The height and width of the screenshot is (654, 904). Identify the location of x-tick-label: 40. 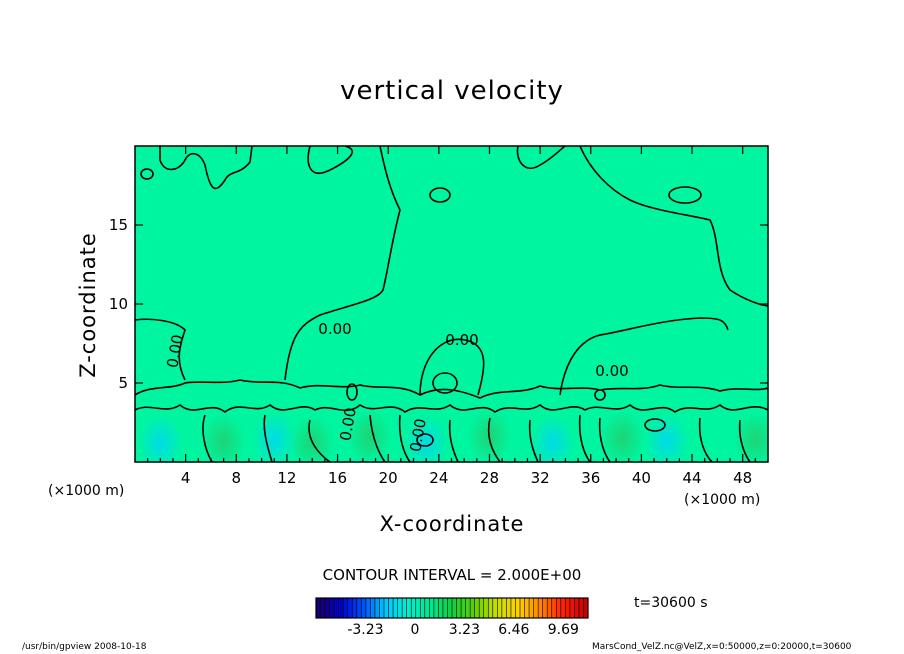
(641, 478).